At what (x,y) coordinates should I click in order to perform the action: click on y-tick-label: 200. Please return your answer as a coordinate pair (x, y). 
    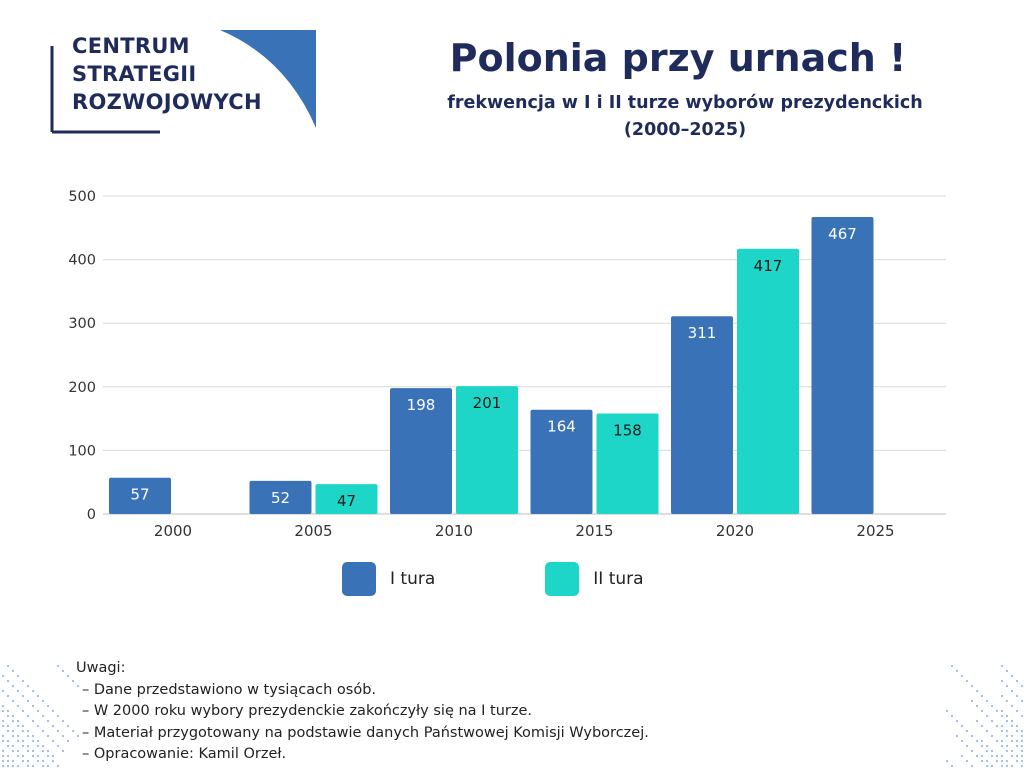
    Looking at the image, I should click on (82, 388).